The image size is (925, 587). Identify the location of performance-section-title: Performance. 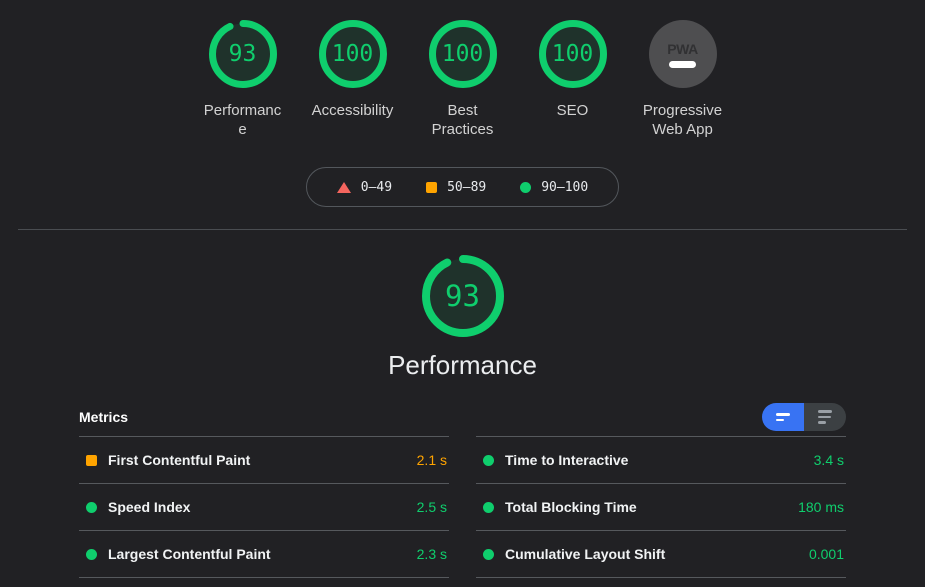
(462, 365).